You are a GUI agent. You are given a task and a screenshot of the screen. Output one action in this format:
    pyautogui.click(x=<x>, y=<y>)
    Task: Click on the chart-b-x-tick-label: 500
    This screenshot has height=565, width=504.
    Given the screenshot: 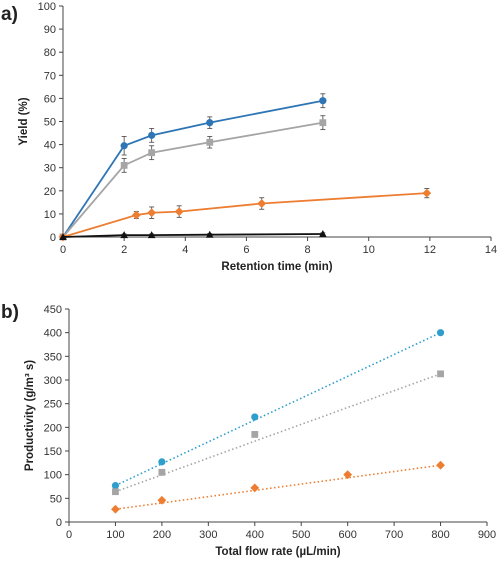 What is the action you would take?
    pyautogui.click(x=301, y=535)
    